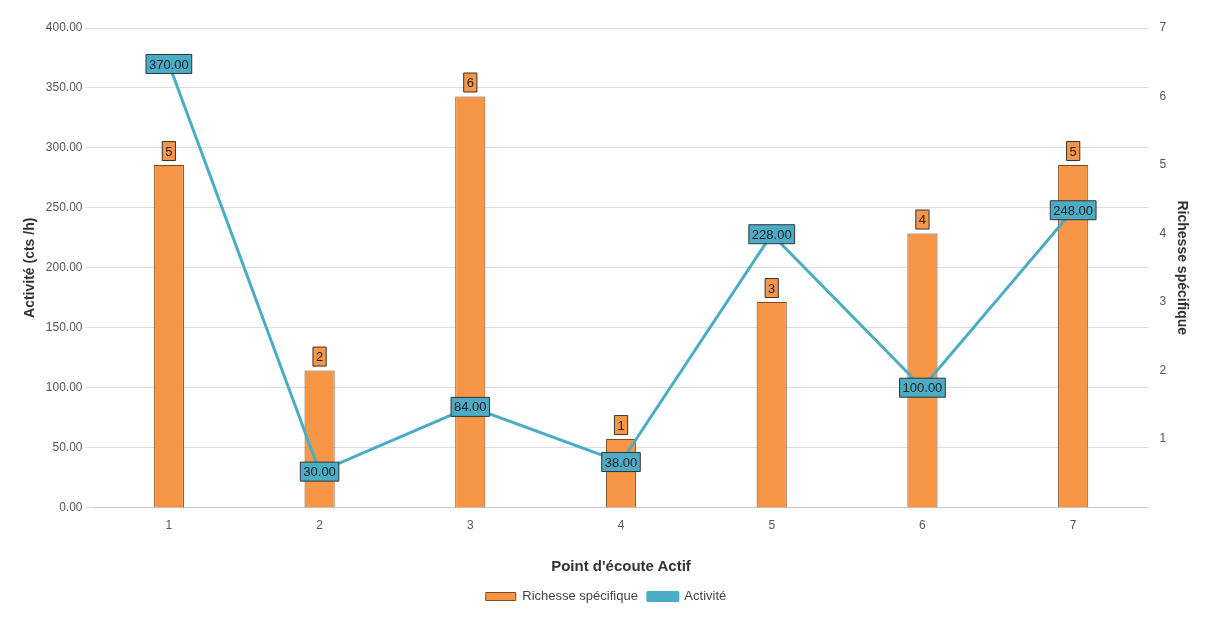 The image size is (1216, 633). I want to click on legend-label: Activité, so click(705, 596).